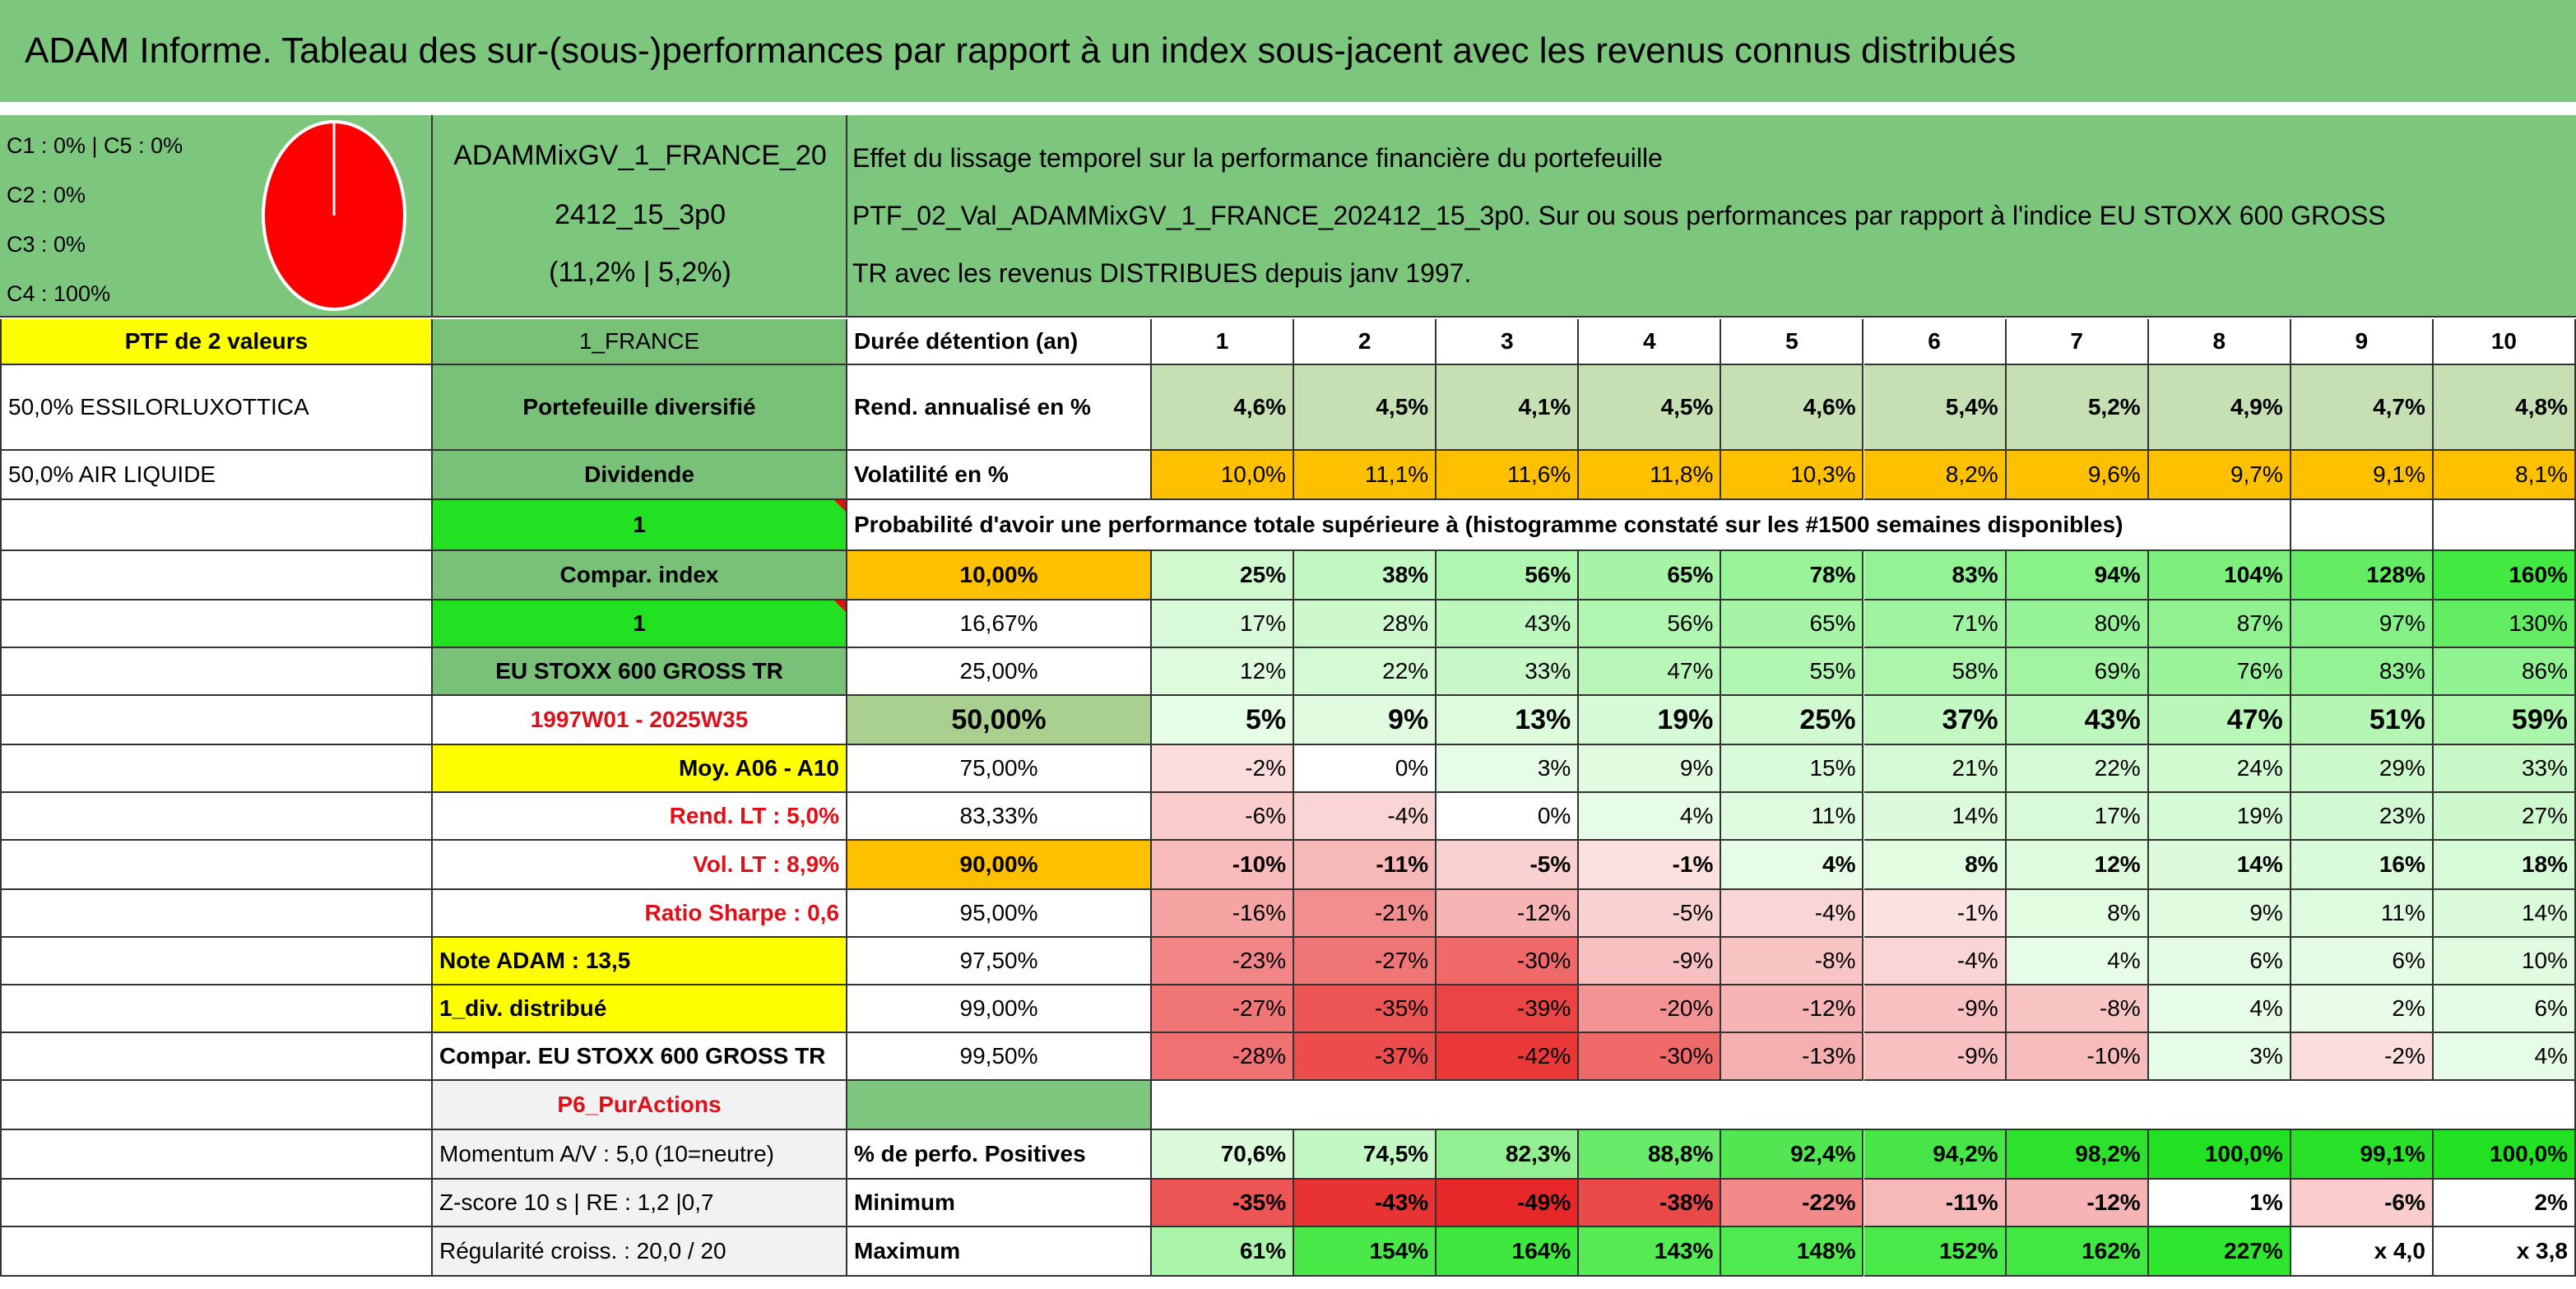 The width and height of the screenshot is (2576, 1289). Describe the element at coordinates (2077, 1252) in the screenshot. I see `value-cell: 162%` at that location.